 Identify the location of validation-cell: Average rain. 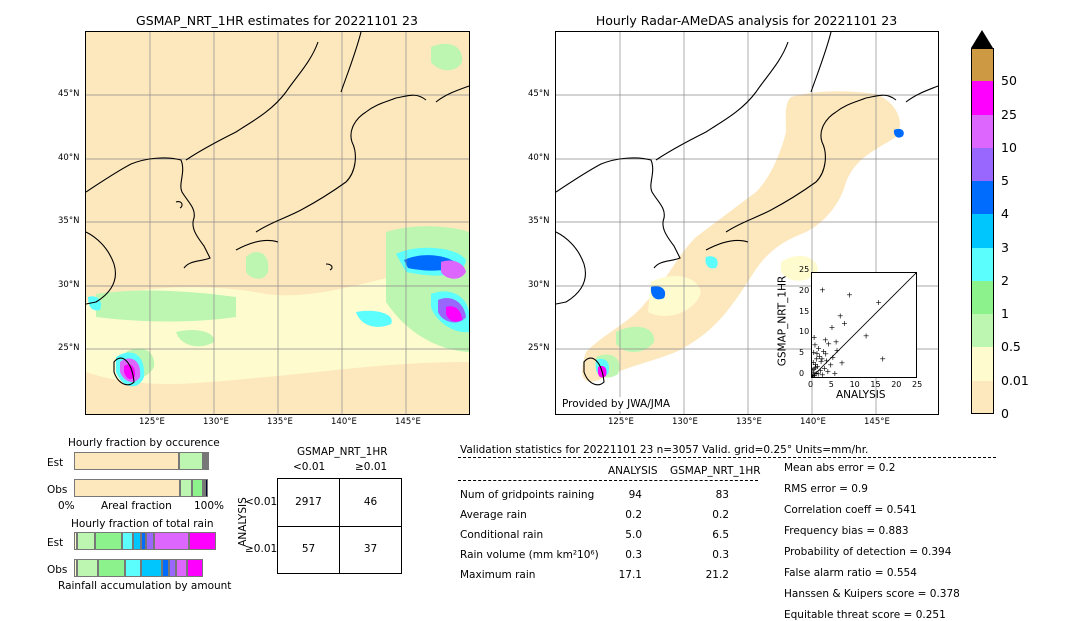
(493, 515).